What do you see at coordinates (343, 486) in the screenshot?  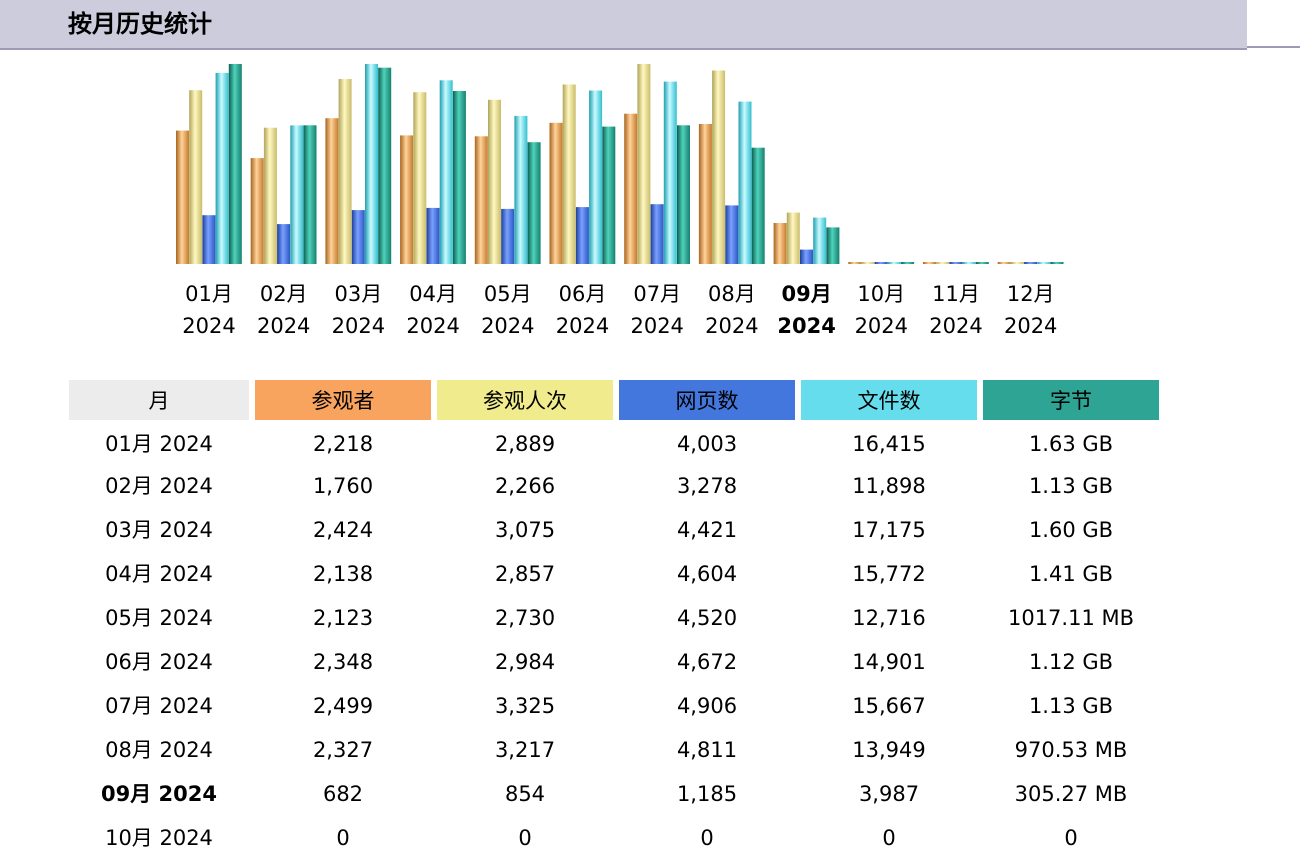 I see `cell-visitors: 1,760` at bounding box center [343, 486].